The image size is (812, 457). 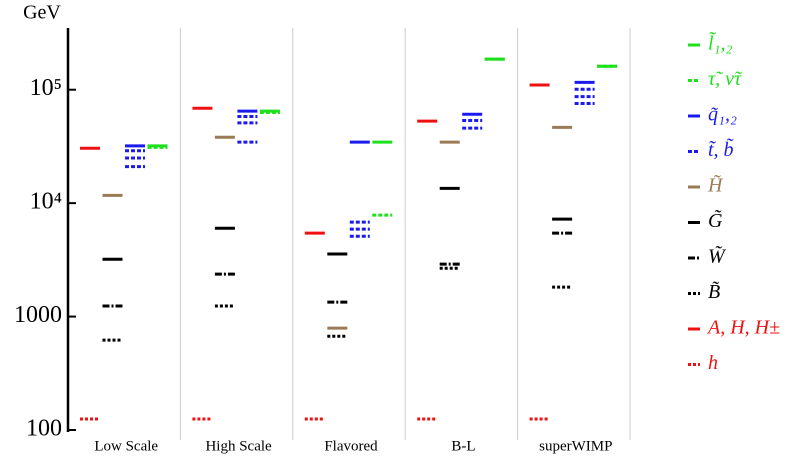 I want to click on legend-label: W̃, so click(x=717, y=255).